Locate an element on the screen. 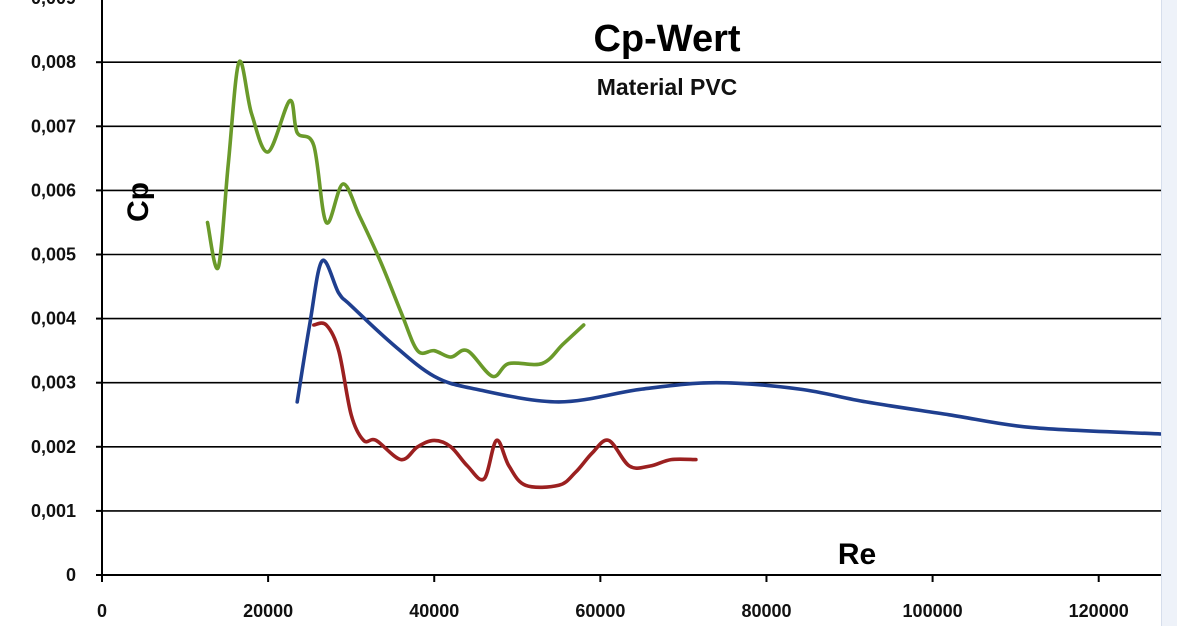 This screenshot has height=626, width=1177. chart-title: Cp-Wert is located at coordinates (666, 39).